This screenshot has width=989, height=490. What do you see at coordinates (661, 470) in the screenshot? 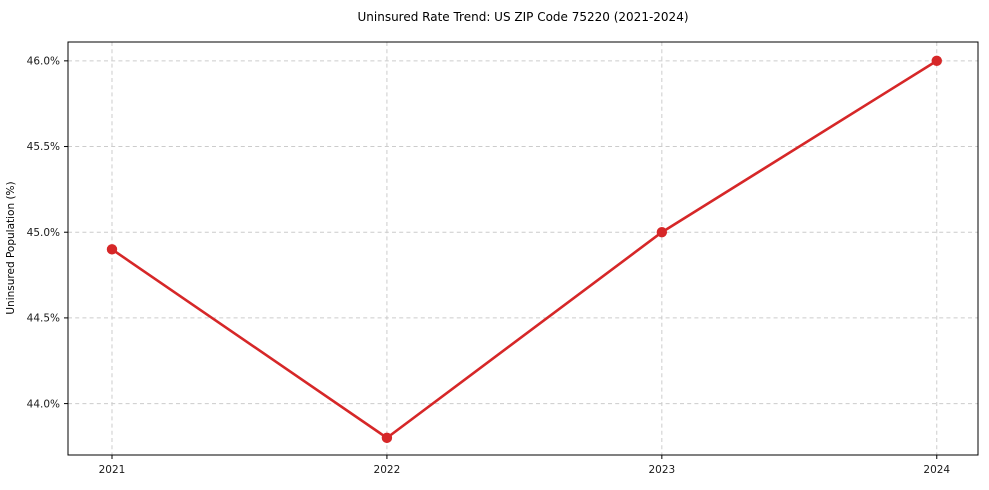
I see `x-tick-label: 2023` at bounding box center [661, 470].